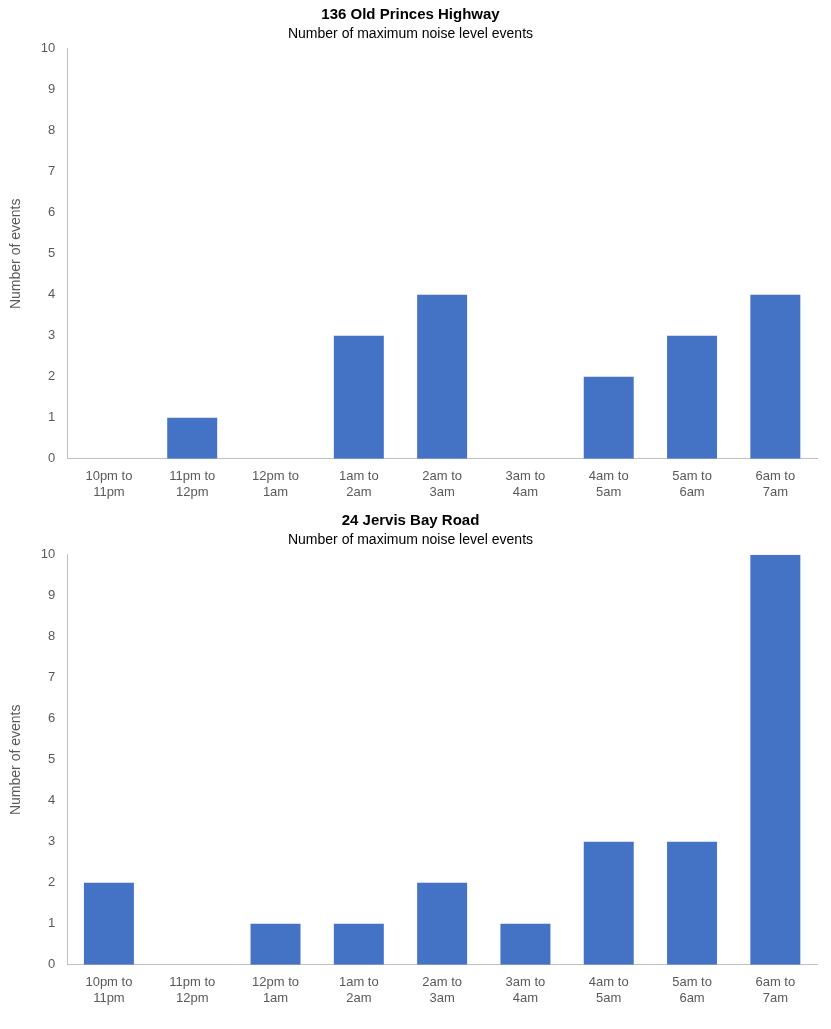 The image size is (831, 1029). Describe the element at coordinates (411, 14) in the screenshot. I see `chart-title: 136 Old Princes Highway` at that location.